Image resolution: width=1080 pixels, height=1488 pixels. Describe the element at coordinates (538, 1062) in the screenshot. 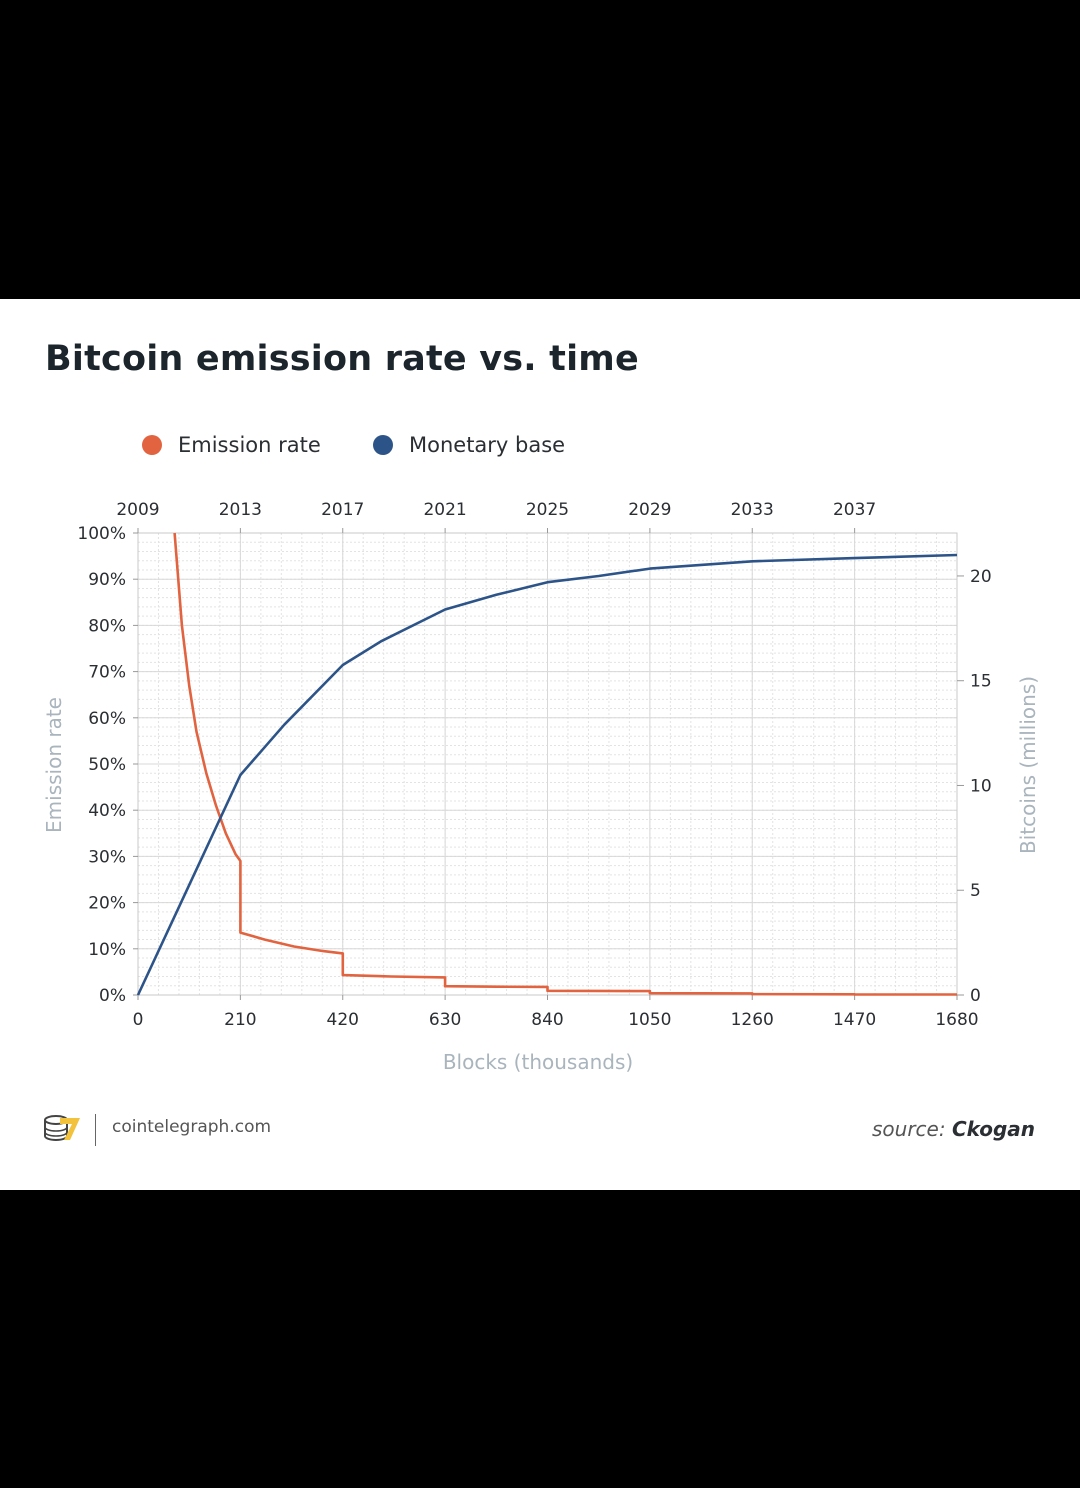

I see `x-axis-title: Blocks (thousands)` at that location.